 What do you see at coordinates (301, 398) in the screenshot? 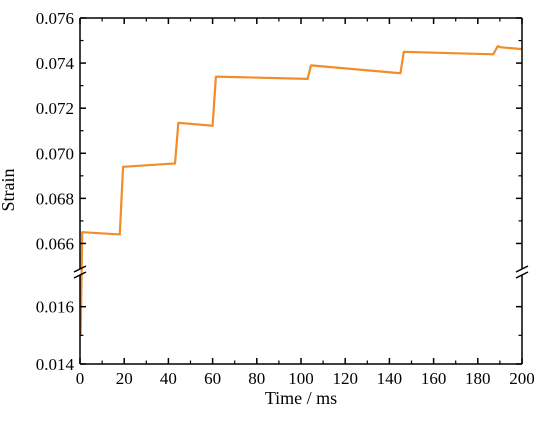
I see `x-axis-label: Time / ms` at bounding box center [301, 398].